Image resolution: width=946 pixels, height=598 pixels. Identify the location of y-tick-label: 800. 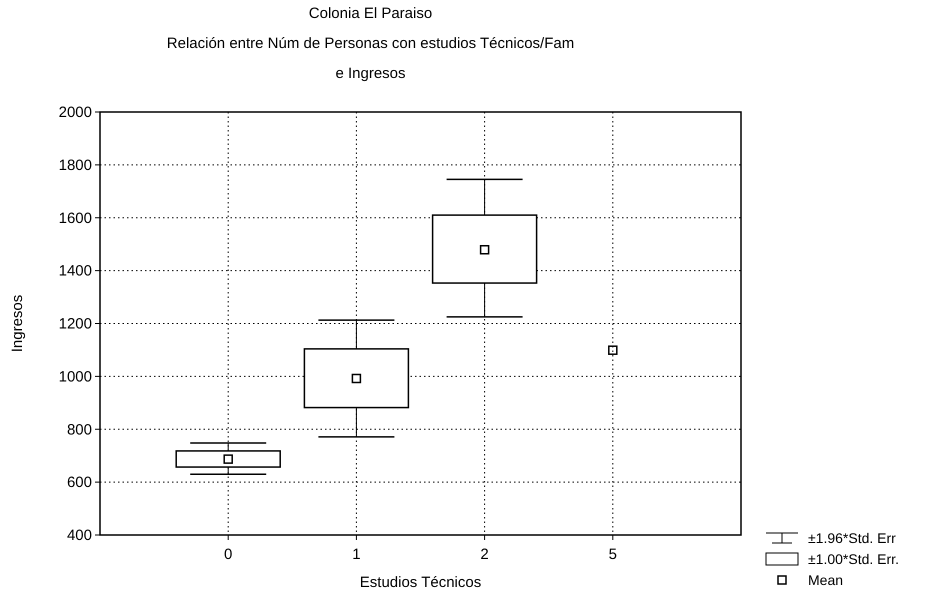
(79, 429).